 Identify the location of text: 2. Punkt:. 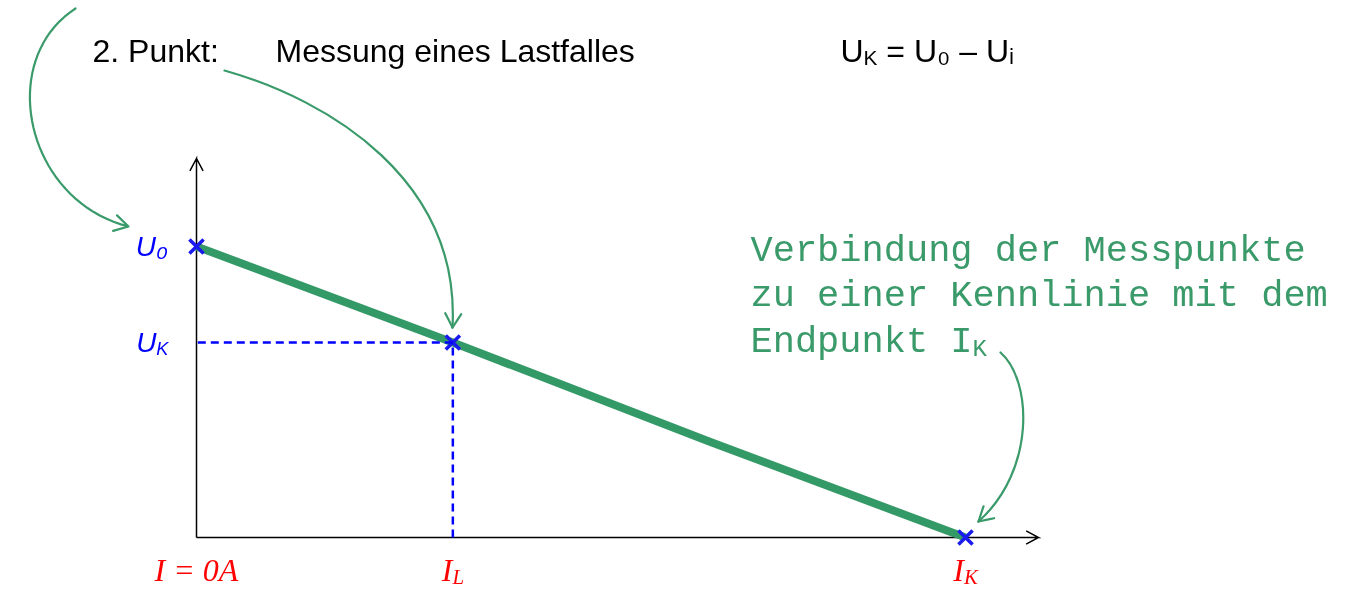
(155, 50).